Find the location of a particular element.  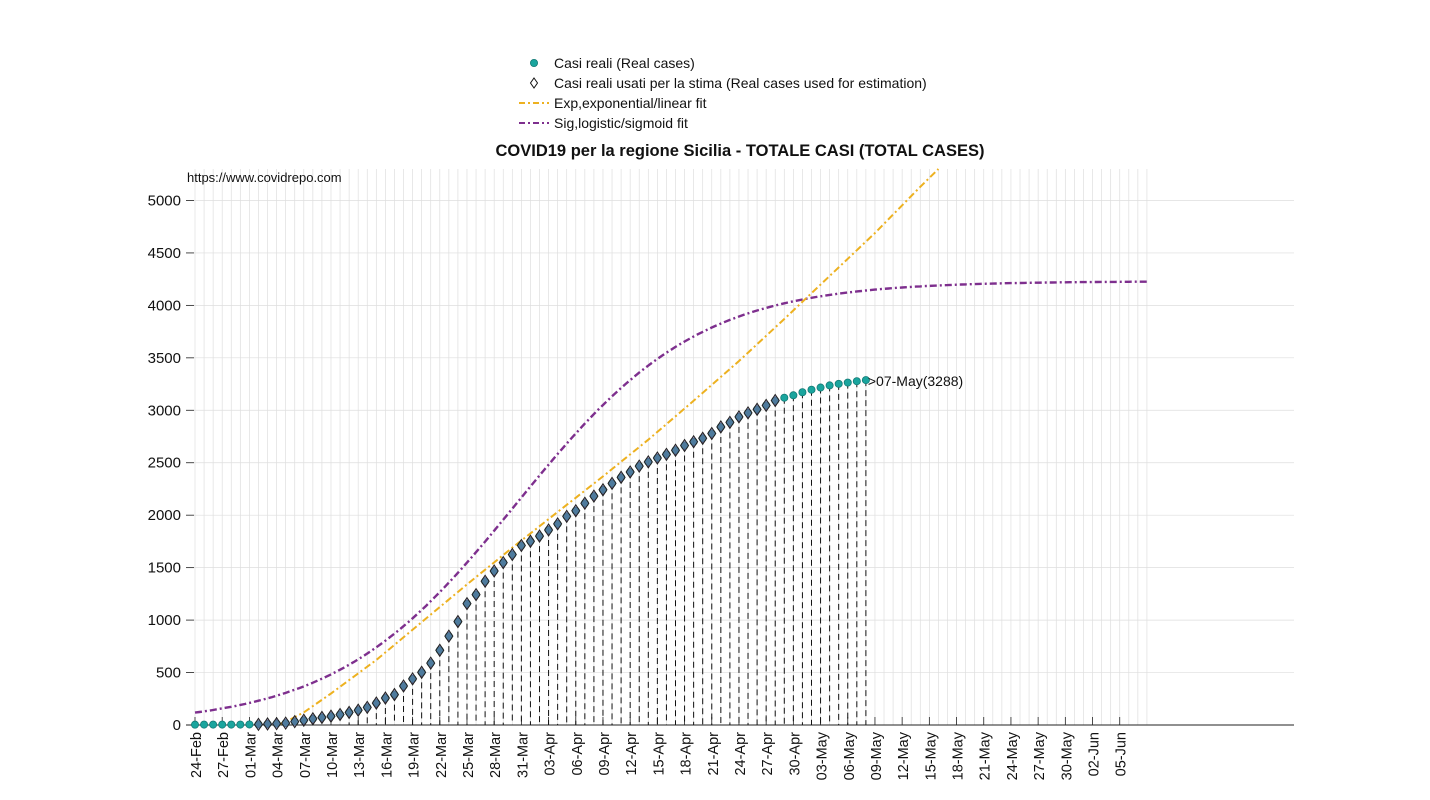

x-tick-label: 30-Apr is located at coordinates (795, 754).